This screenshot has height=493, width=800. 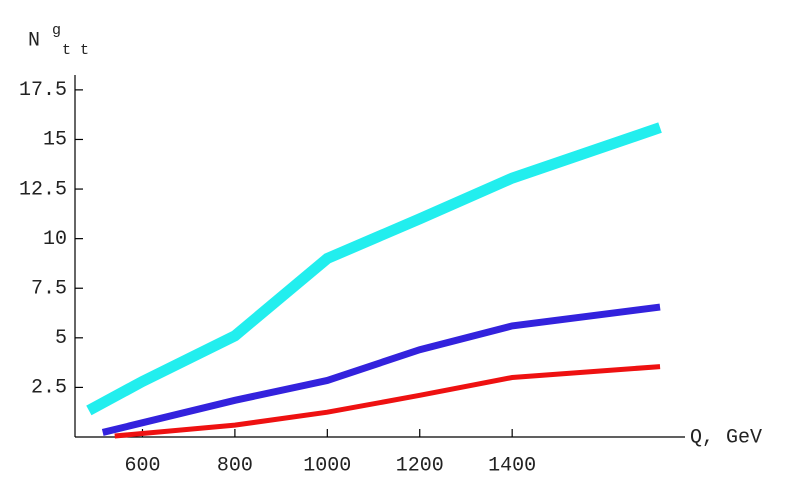 I want to click on x-tick-label: 1200, so click(x=420, y=465).